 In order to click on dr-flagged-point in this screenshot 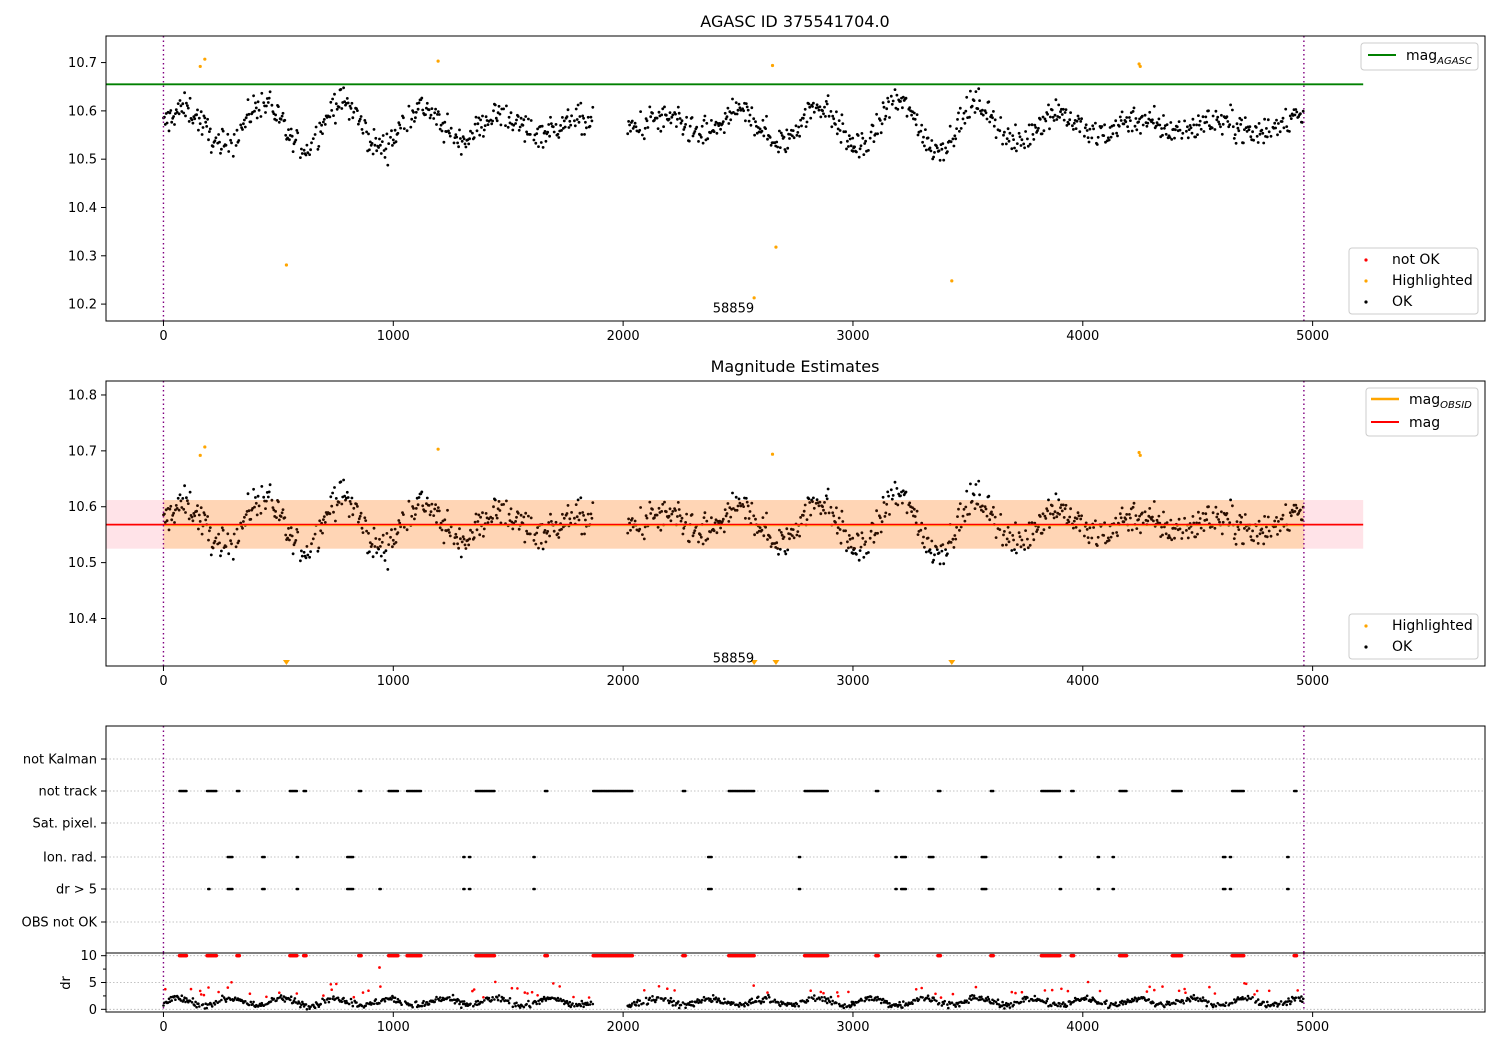, I will do `click(1185, 992)`.